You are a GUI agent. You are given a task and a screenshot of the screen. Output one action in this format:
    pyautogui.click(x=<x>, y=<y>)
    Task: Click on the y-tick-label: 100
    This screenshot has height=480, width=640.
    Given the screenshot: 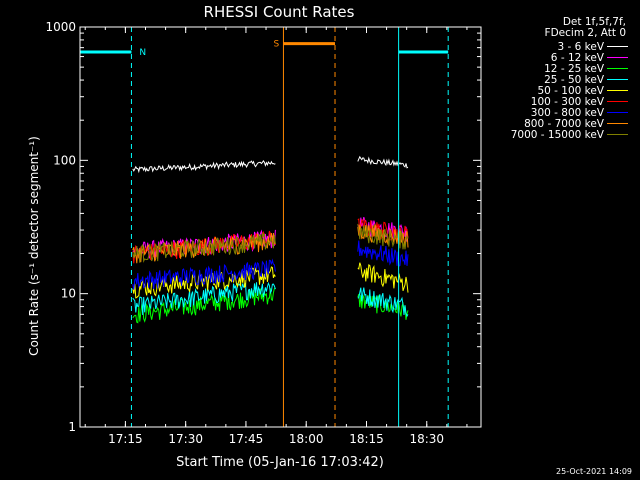 What is the action you would take?
    pyautogui.click(x=64, y=160)
    